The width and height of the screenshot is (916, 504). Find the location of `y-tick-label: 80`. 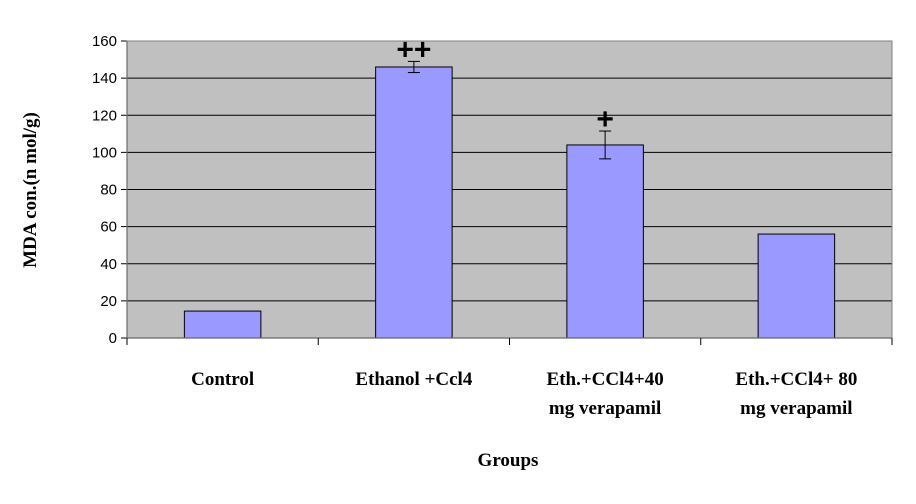

y-tick-label: 80 is located at coordinates (108, 190).